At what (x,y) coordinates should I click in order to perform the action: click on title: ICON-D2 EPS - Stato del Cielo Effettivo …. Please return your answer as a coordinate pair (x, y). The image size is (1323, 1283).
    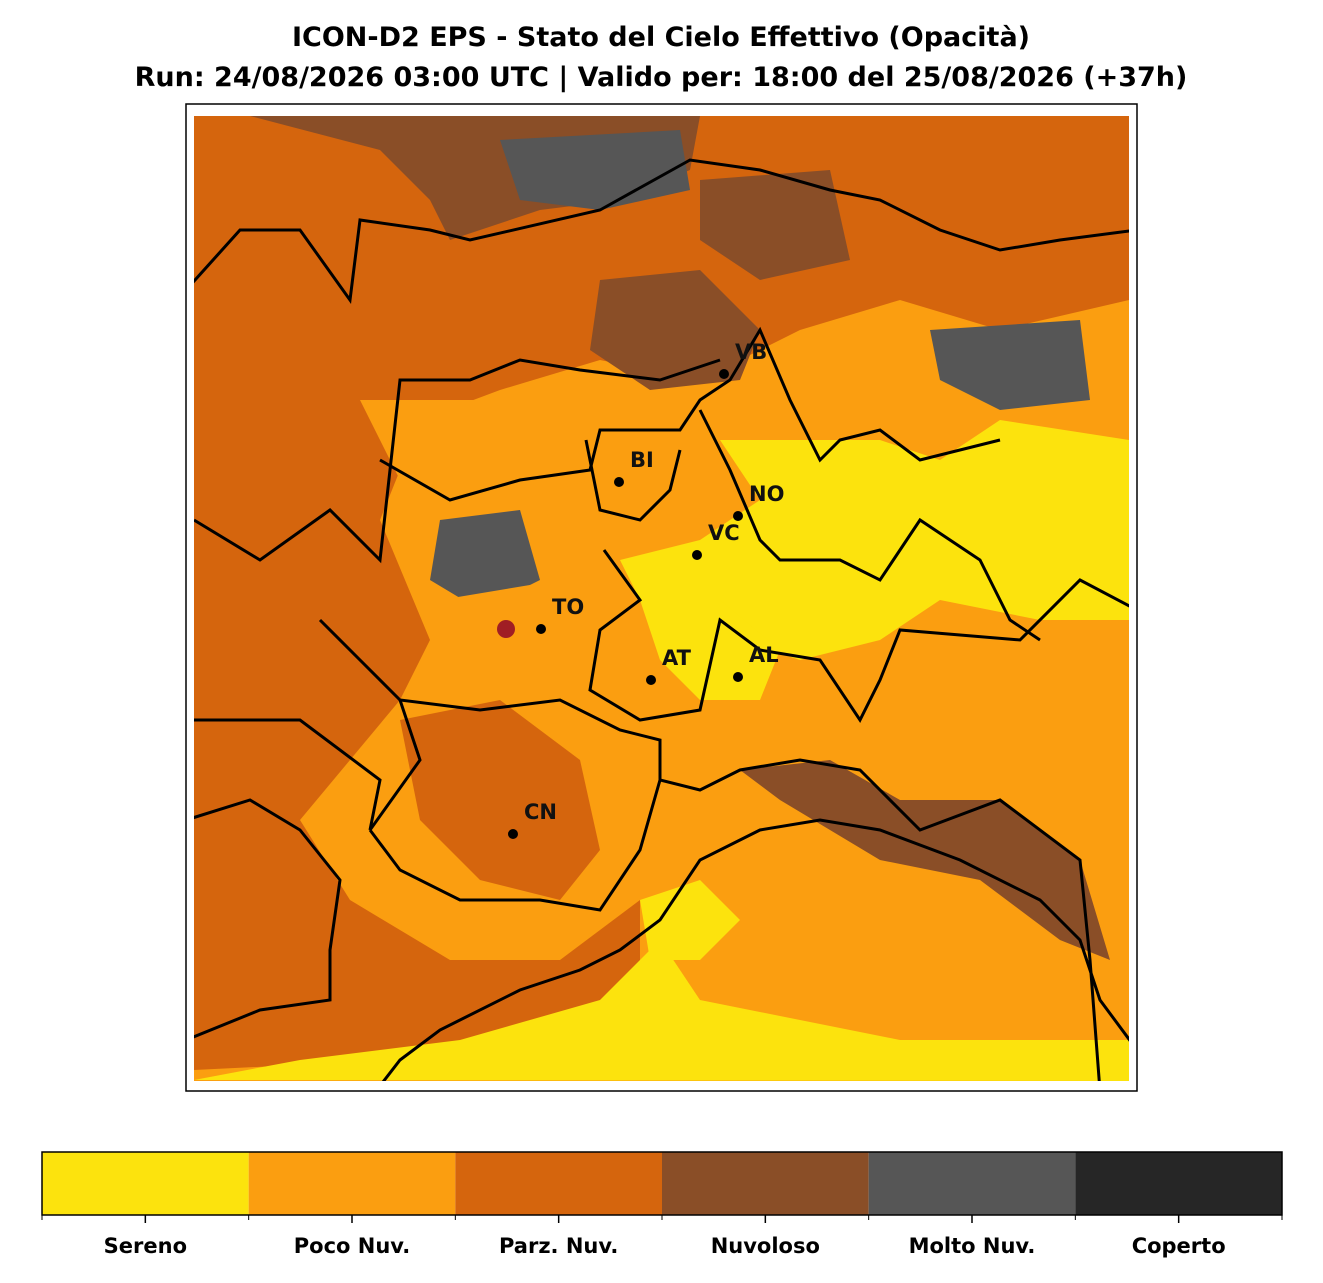
    Looking at the image, I should click on (661, 37).